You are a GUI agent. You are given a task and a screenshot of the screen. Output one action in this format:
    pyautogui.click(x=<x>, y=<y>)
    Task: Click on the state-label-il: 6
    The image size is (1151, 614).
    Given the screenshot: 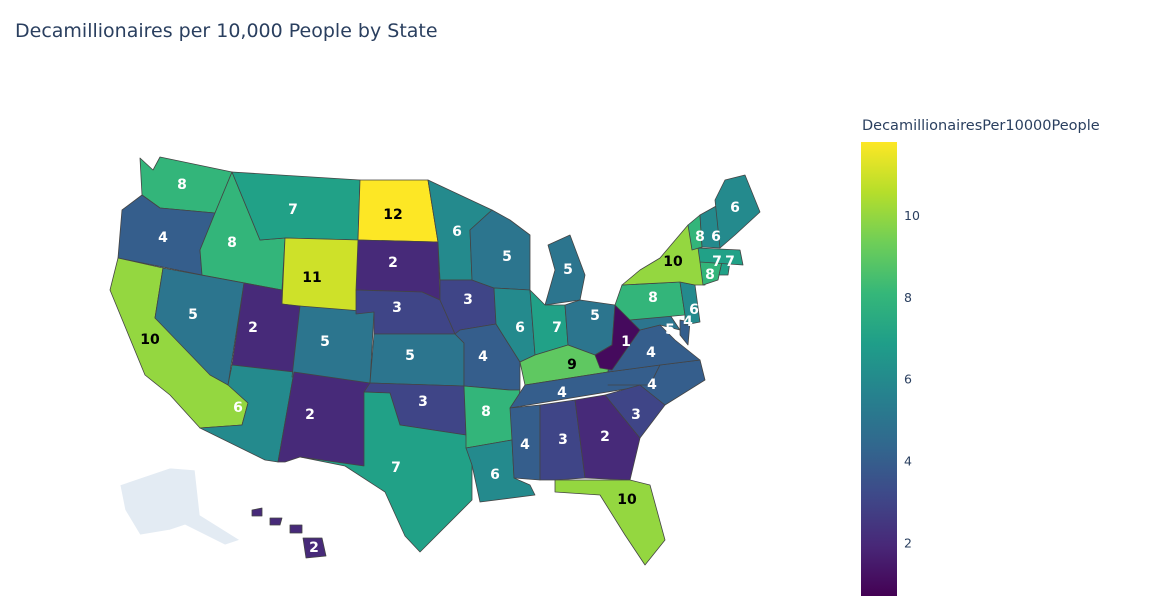 What is the action you would take?
    pyautogui.click(x=520, y=328)
    